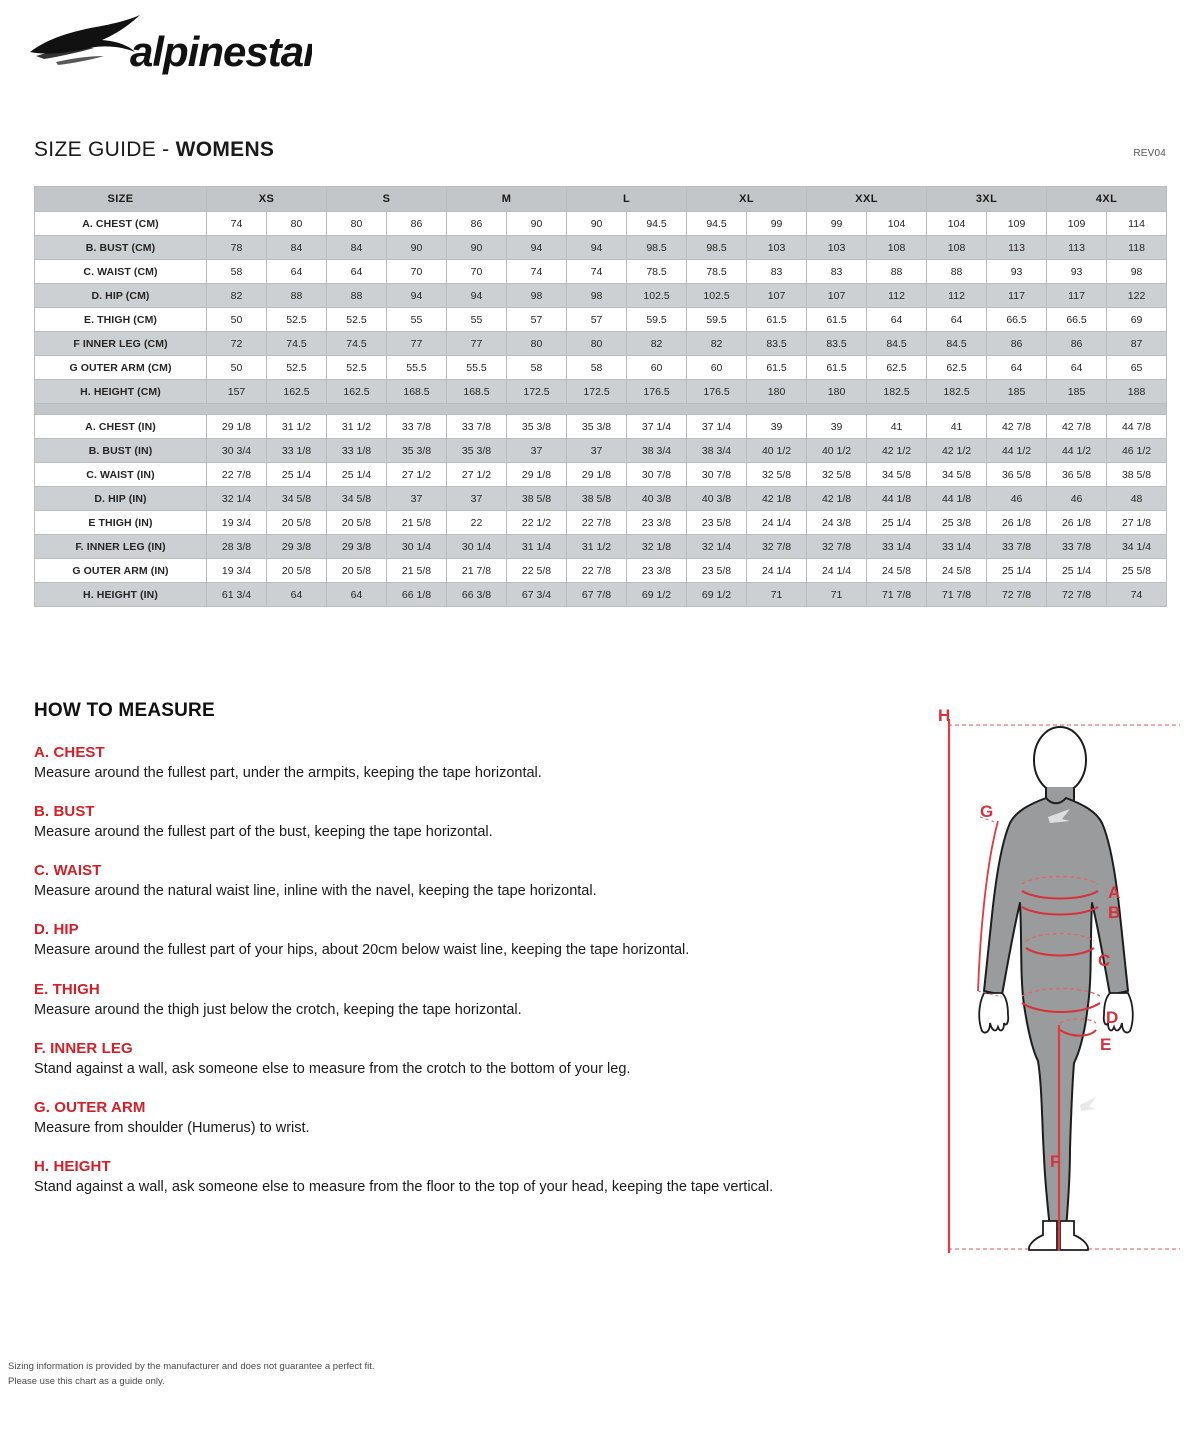  What do you see at coordinates (120, 199) in the screenshot?
I see `size-header-label: SIZE` at bounding box center [120, 199].